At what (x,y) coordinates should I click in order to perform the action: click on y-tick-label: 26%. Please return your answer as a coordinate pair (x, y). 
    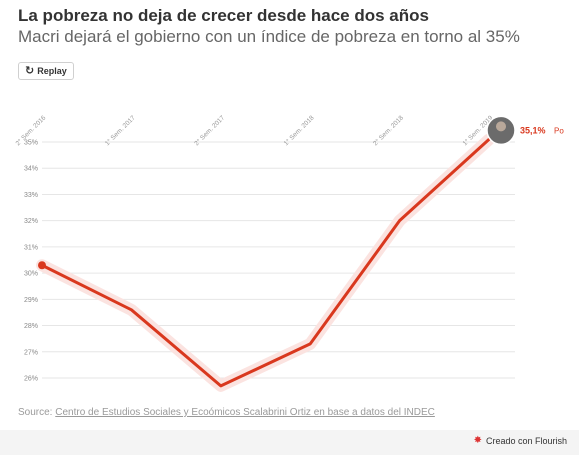
    Looking at the image, I should click on (31, 379).